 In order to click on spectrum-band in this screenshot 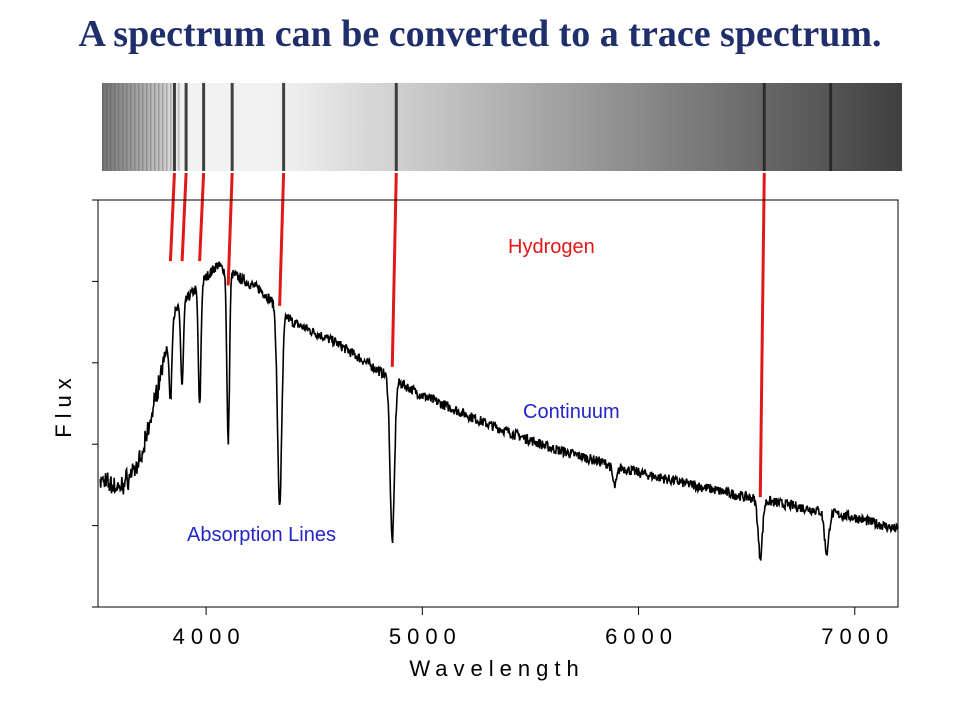, I will do `click(502, 127)`.